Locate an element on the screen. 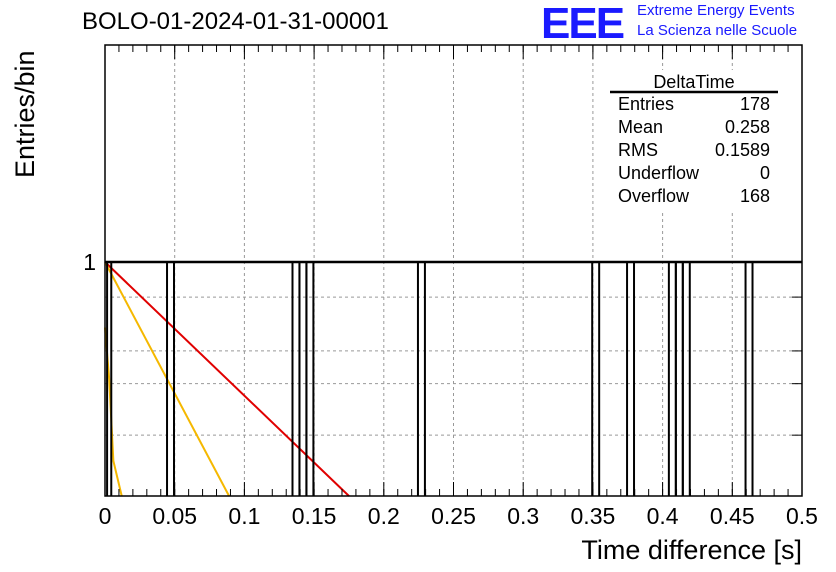 The height and width of the screenshot is (572, 836). eee-logo: EEE is located at coordinates (583, 24).